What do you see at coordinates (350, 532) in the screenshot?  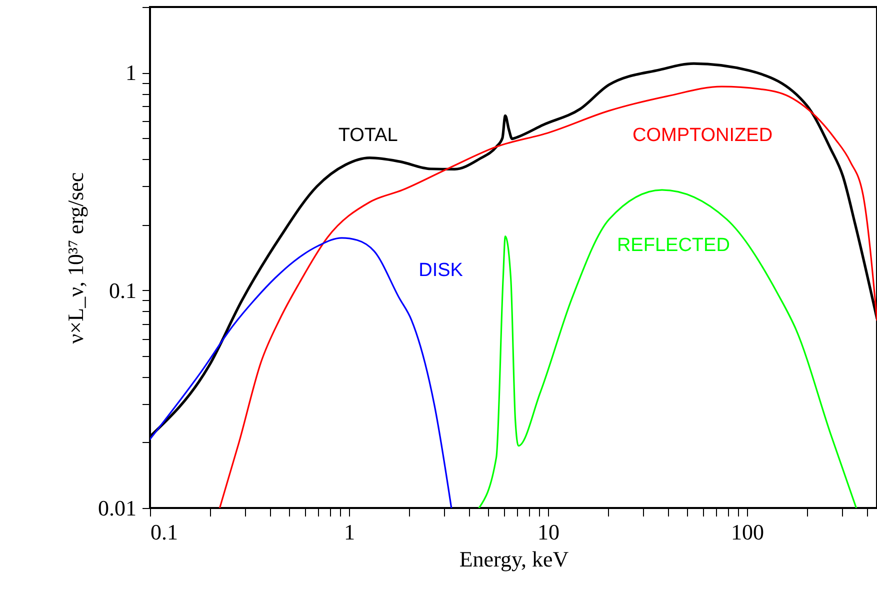 I see `x-tick-label: 1` at bounding box center [350, 532].